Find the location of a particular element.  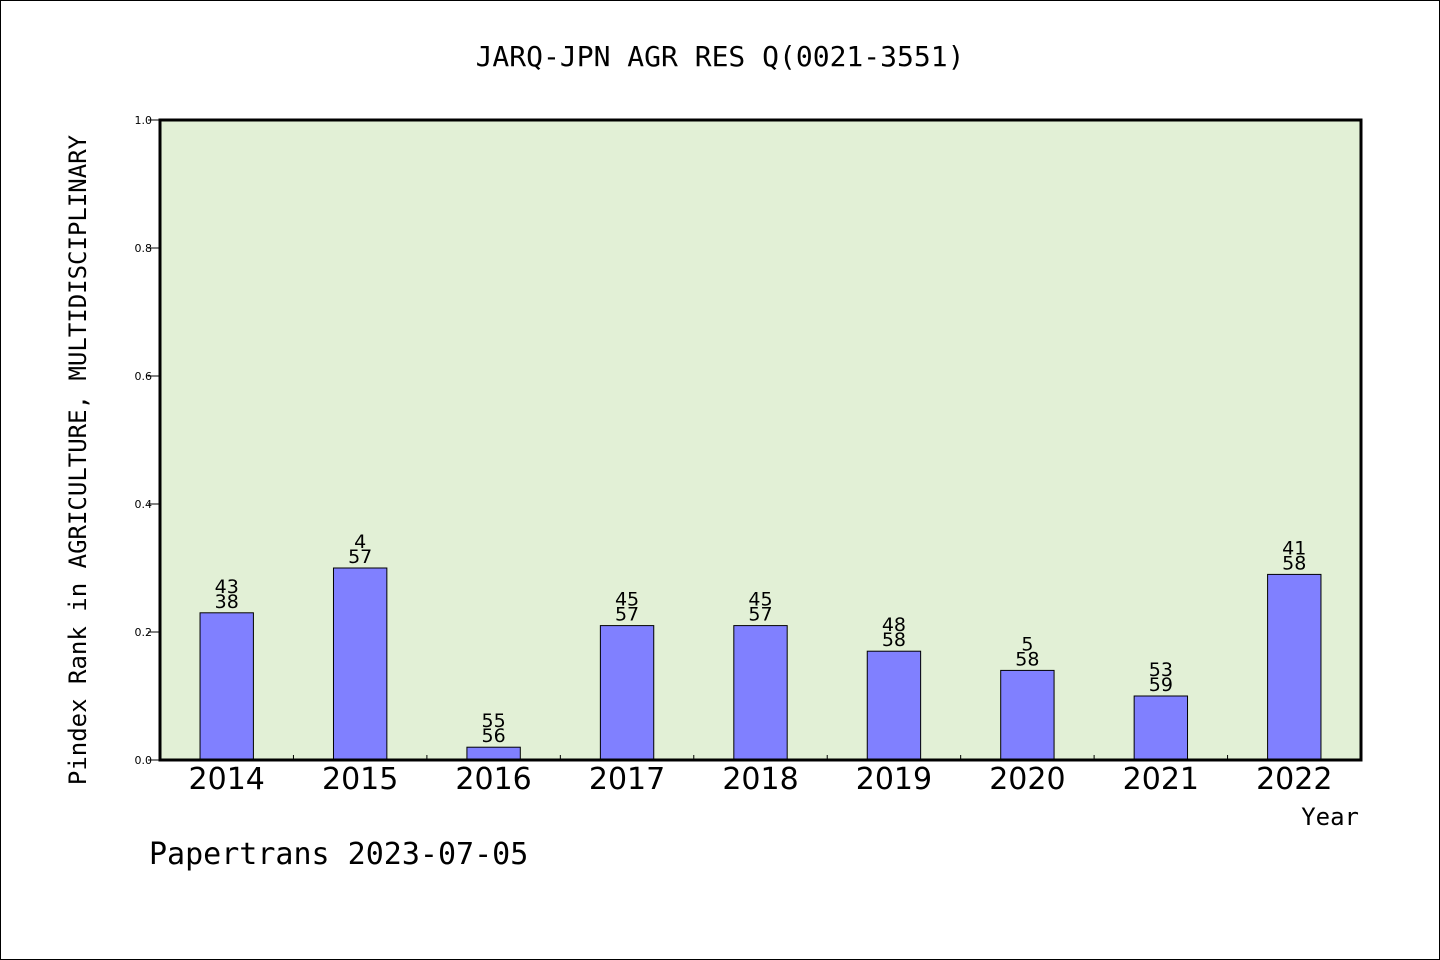

bar-total-label: 59 is located at coordinates (1161, 685).